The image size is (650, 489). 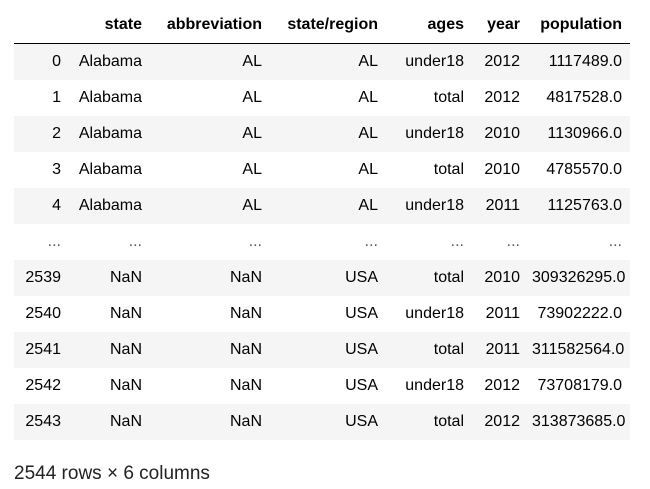 I want to click on column-header-state-region: state/region, so click(x=328, y=25).